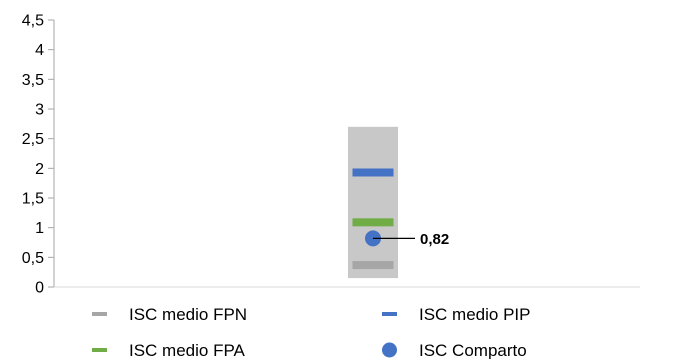 The width and height of the screenshot is (674, 359). I want to click on y-tick-label: 0, so click(39, 288).